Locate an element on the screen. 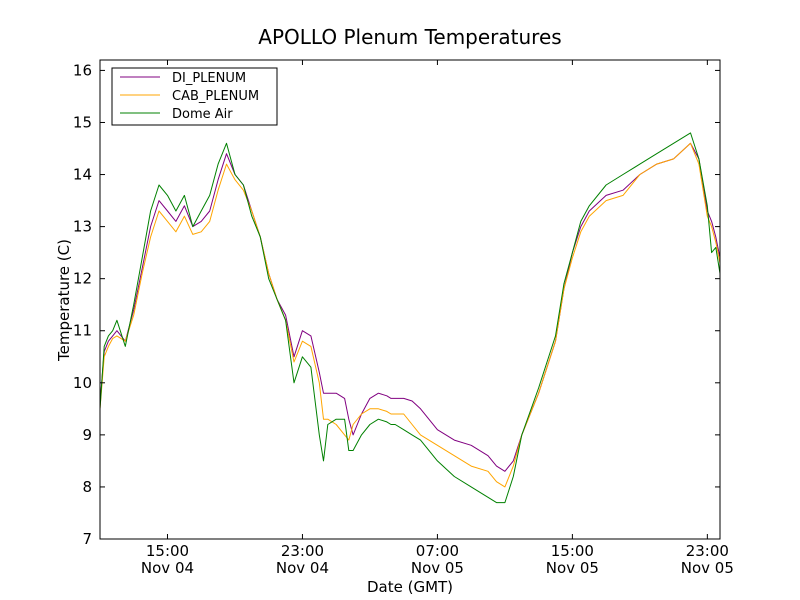  x-tick-label-time: 07:00 is located at coordinates (437, 551).